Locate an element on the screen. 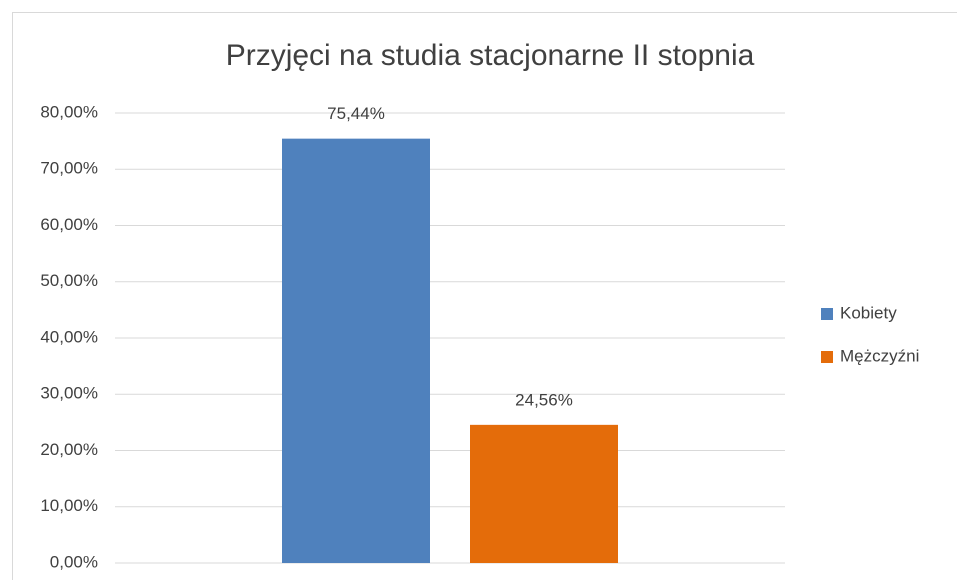  y-tick-label: 70,00% is located at coordinates (69, 168).